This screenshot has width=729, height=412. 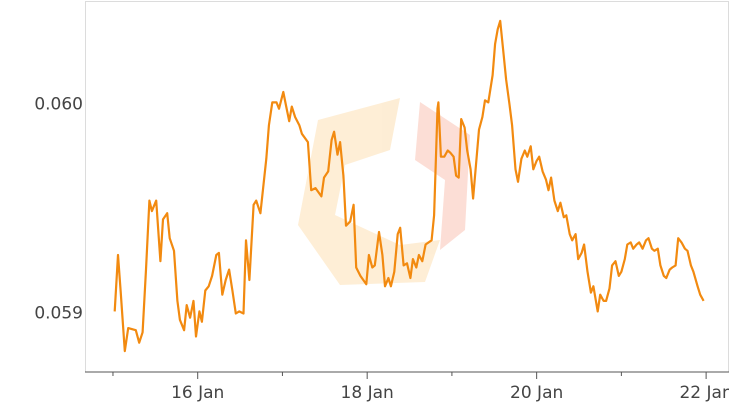 What do you see at coordinates (704, 393) in the screenshot?
I see `x-tick-label: 22 Jan` at bounding box center [704, 393].